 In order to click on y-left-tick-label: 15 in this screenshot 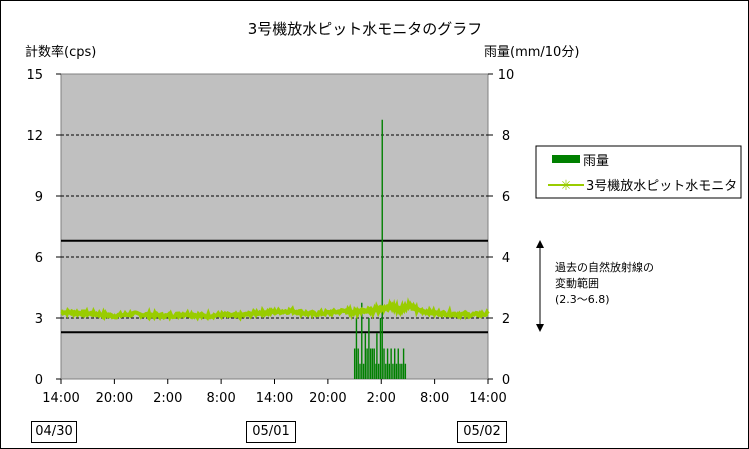, I will do `click(34, 75)`.